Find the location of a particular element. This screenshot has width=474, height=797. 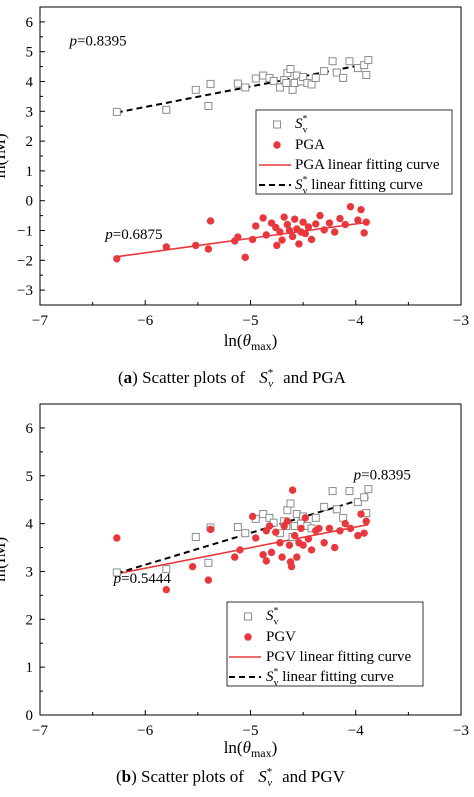

y-axis-label: ln(IM) is located at coordinates (4, 559).